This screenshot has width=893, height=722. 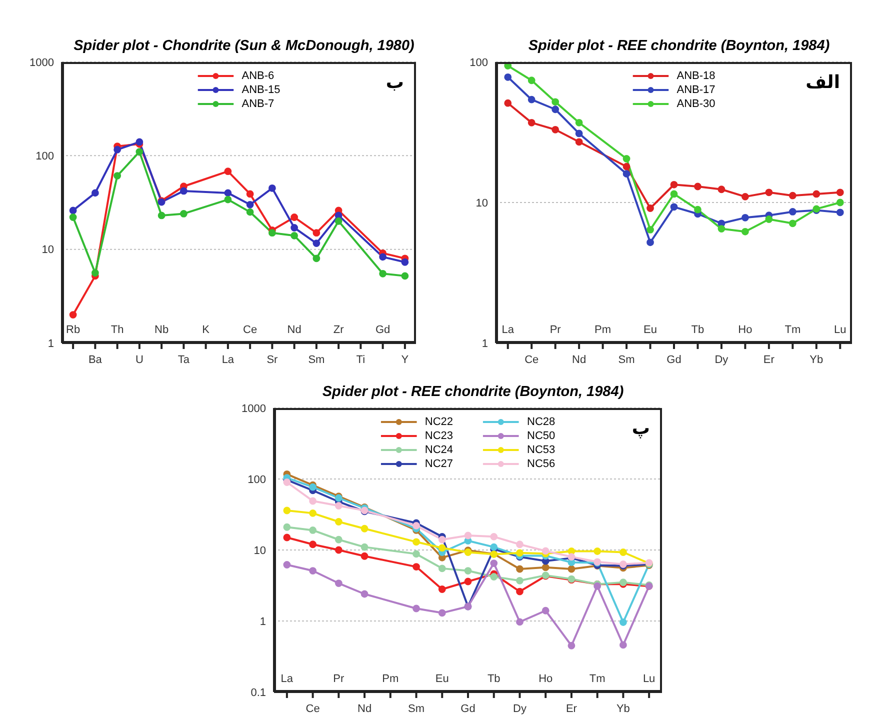 What do you see at coordinates (485, 344) in the screenshot?
I see `y-tick-label: 1` at bounding box center [485, 344].